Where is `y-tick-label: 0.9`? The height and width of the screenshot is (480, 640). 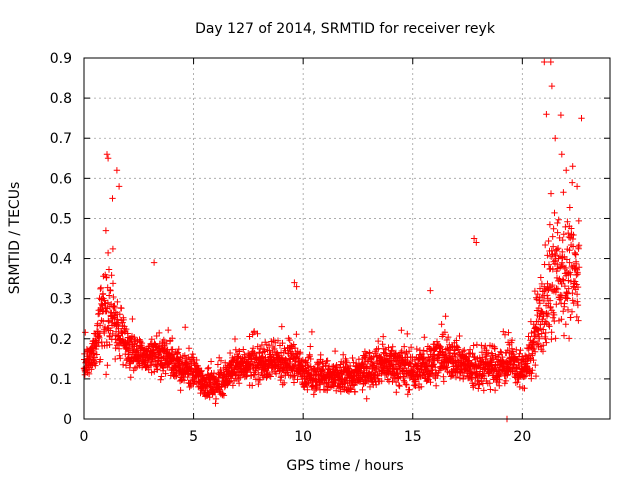
y-tick-label: 0.9 is located at coordinates (61, 59).